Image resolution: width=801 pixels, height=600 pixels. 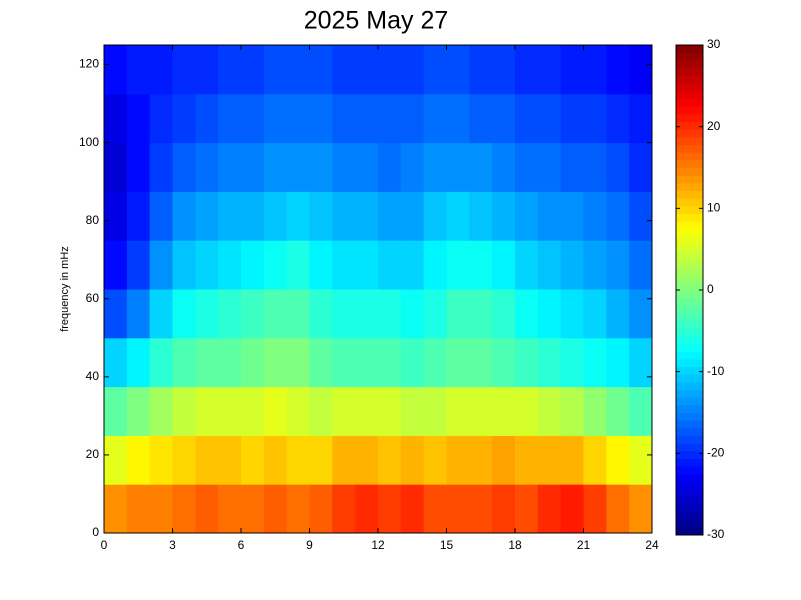 I want to click on colorbar-tick-label: -20, so click(x=716, y=453).